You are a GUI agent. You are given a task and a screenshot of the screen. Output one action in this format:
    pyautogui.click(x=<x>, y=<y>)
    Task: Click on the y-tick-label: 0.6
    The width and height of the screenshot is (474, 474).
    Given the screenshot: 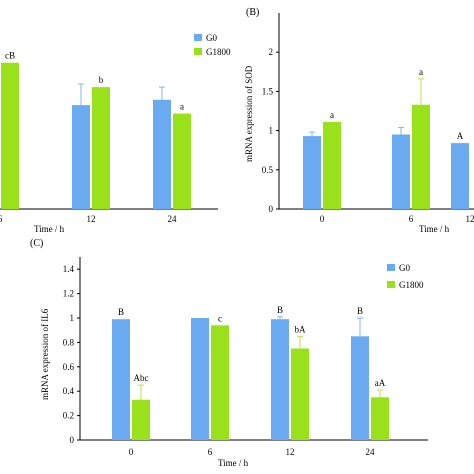 What is the action you would take?
    pyautogui.click(x=69, y=367)
    